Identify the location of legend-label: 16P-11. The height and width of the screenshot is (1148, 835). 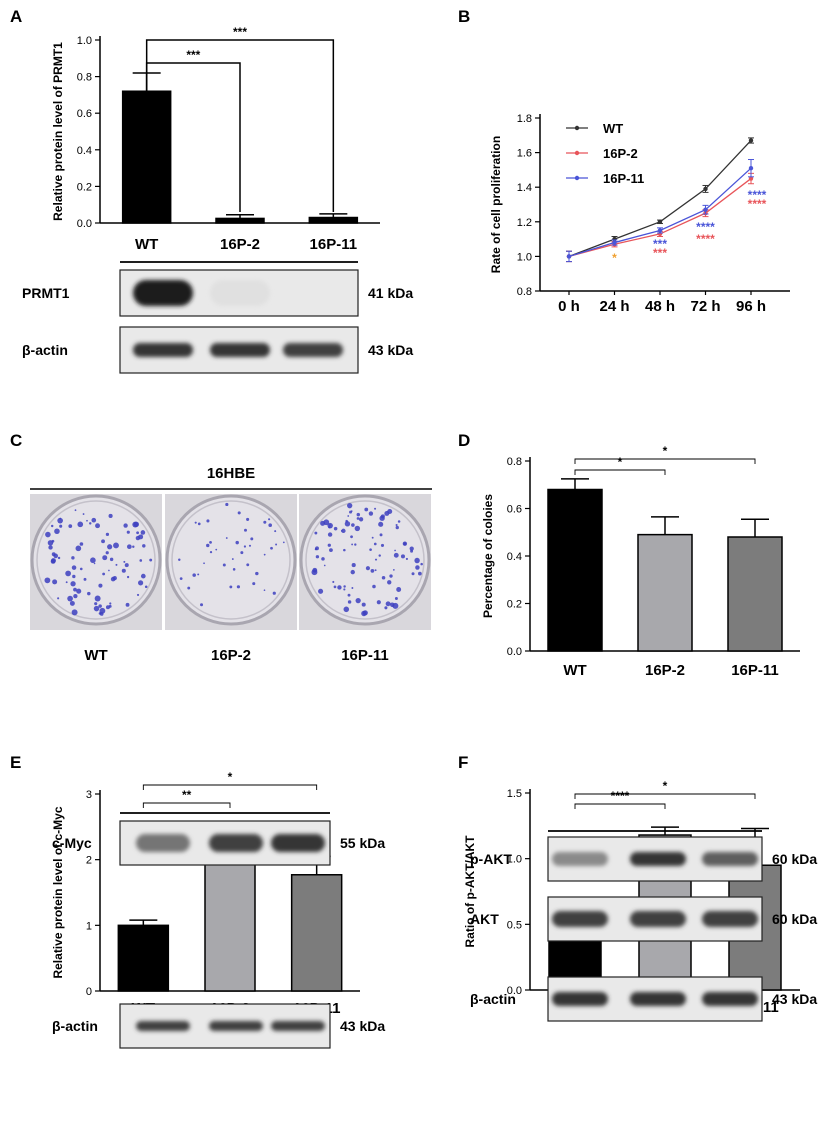
(623, 178).